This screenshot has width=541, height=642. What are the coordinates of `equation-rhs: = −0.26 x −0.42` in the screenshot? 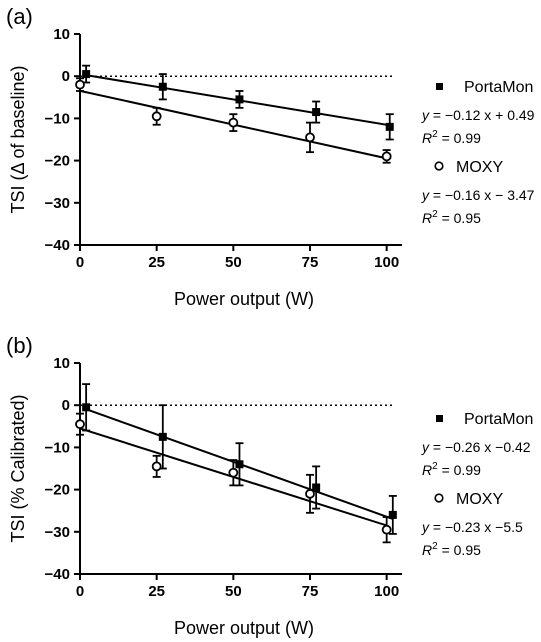 It's located at (480, 447).